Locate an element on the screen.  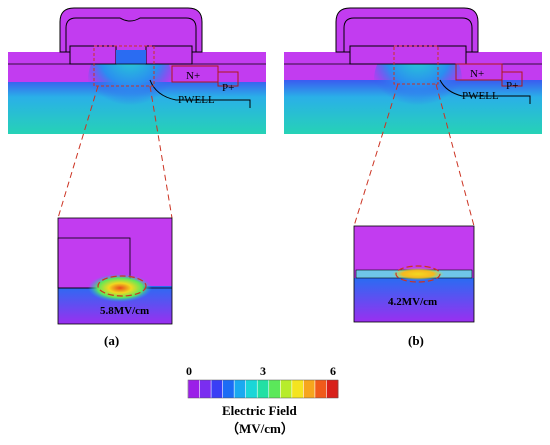
zoom-inset-a: 5.8MV/cm is located at coordinates (115, 271).